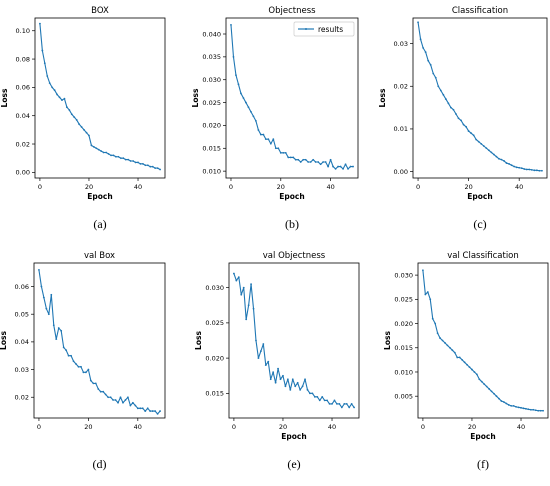  What do you see at coordinates (214, 288) in the screenshot?
I see `y-tick-label: 0.030` at bounding box center [214, 288].